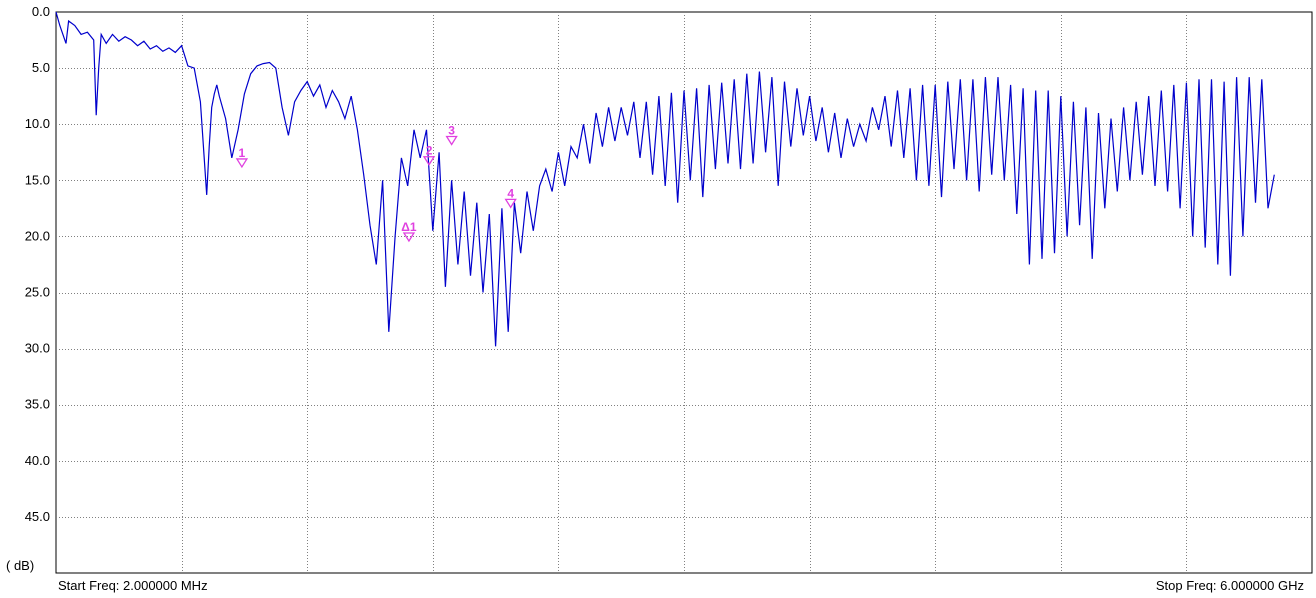 Image resolution: width=1316 pixels, height=598 pixels. Describe the element at coordinates (451, 131) in the screenshot. I see `marker-label: 3` at that location.